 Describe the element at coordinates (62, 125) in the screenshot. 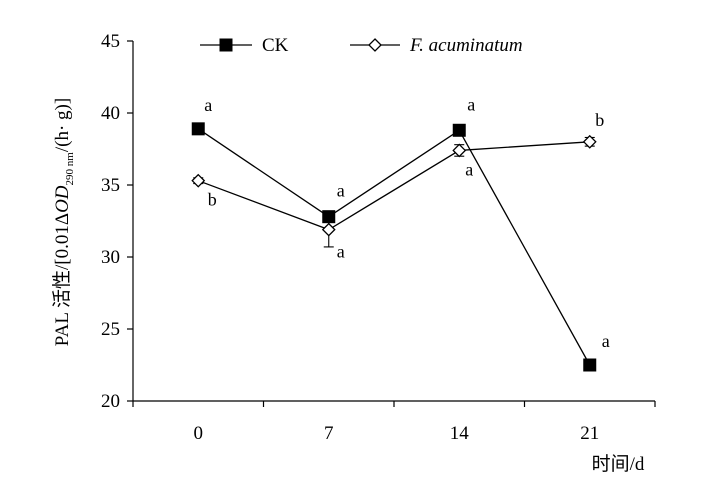

I see `y-axis-title-suffix: /(h· g)]` at that location.